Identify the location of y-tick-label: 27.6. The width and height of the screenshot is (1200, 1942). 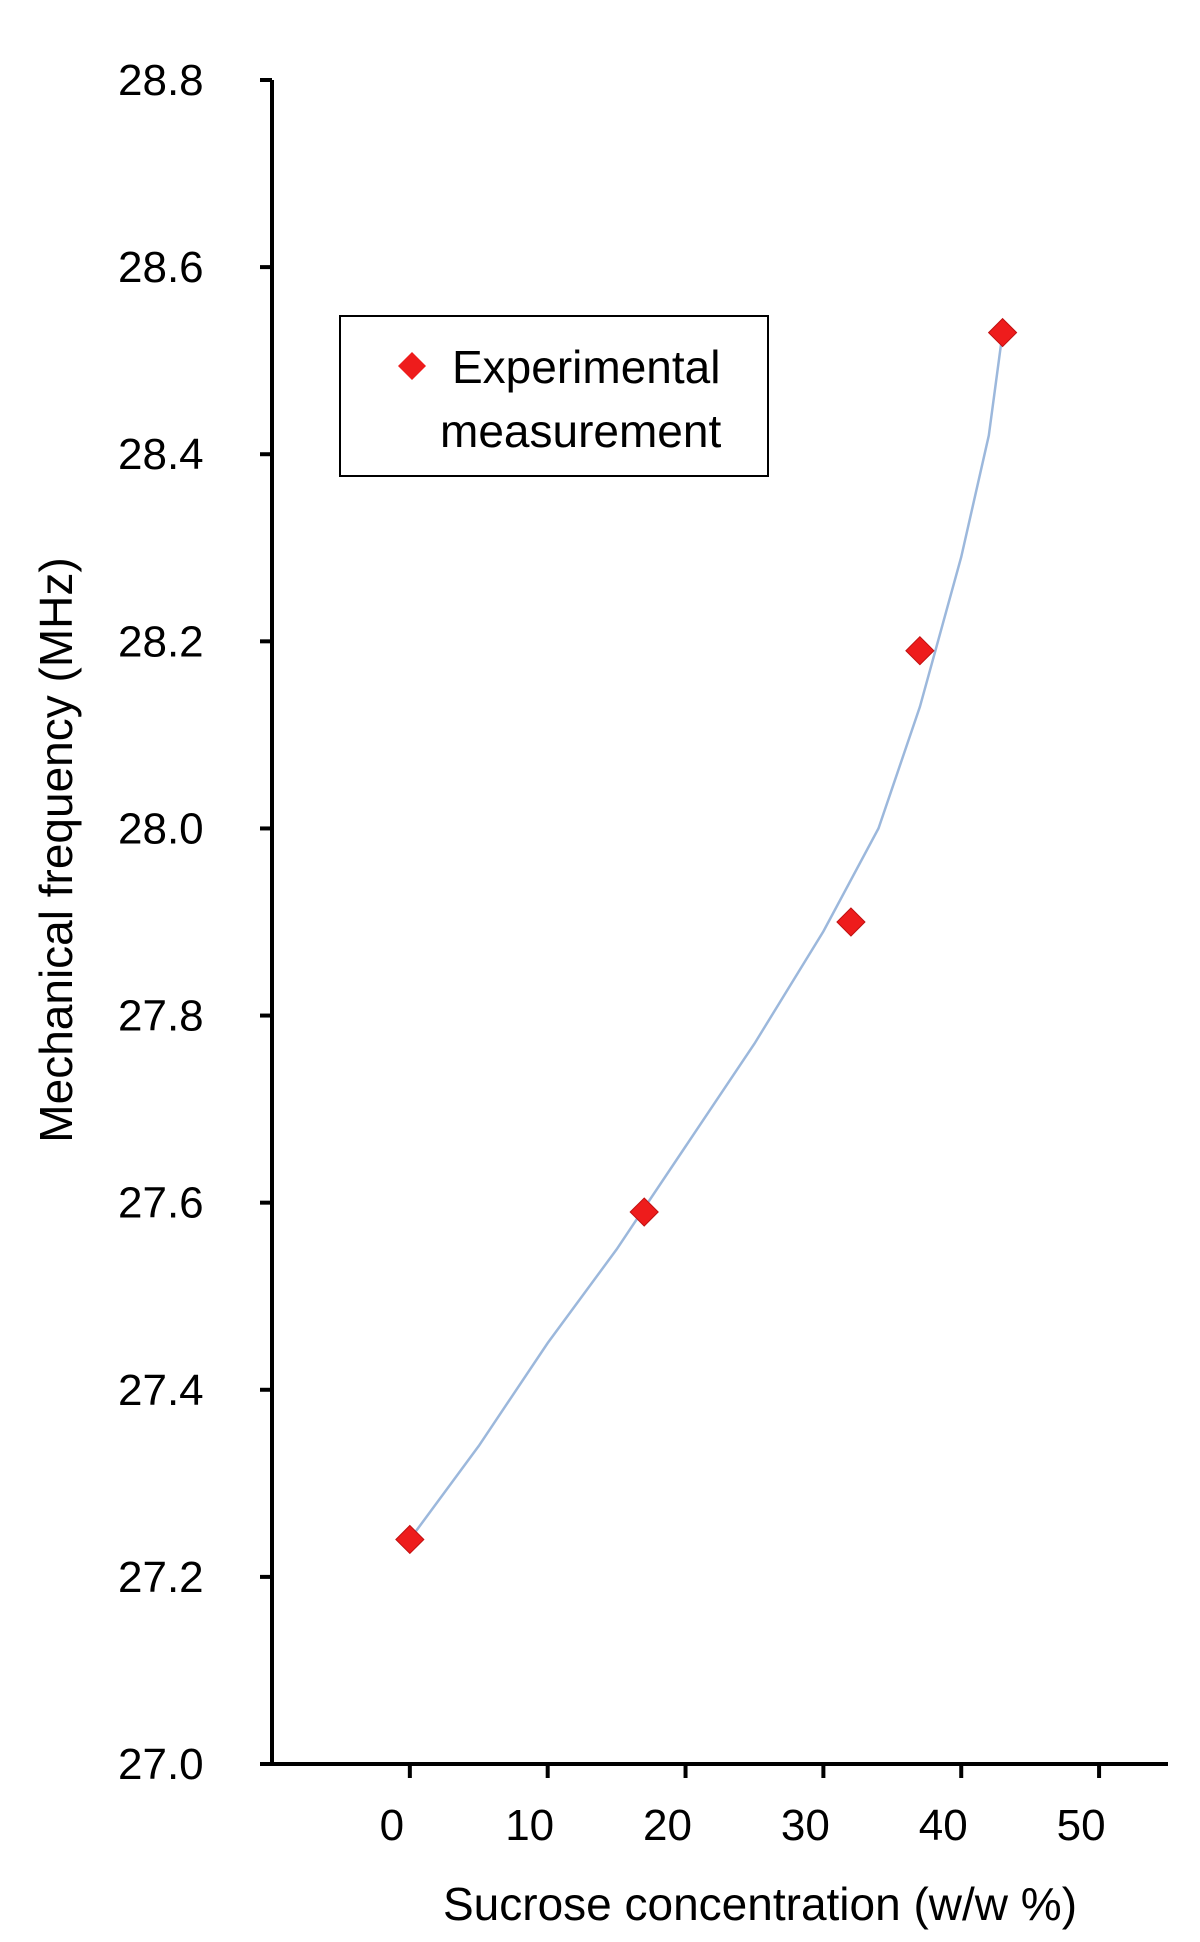
(161, 1203).